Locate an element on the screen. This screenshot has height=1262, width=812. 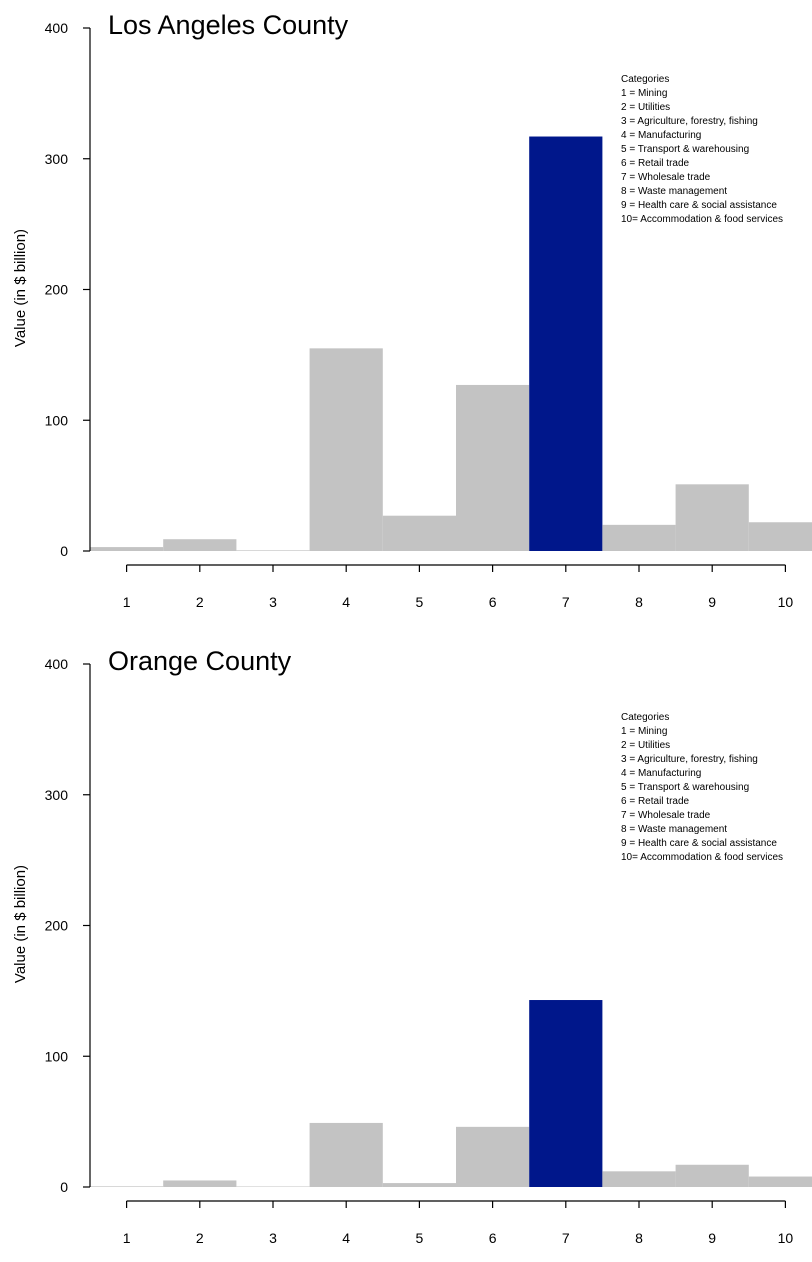
chart-title: Los Angeles County is located at coordinates (228, 25).